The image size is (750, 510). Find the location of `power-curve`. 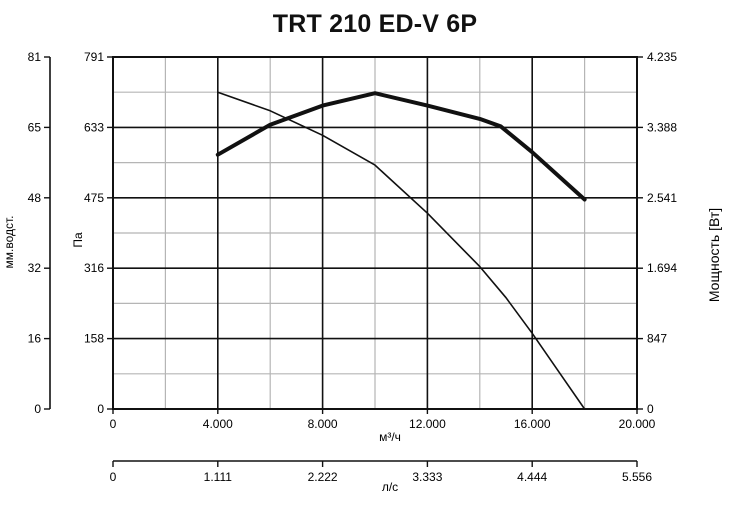

power-curve is located at coordinates (401, 146).